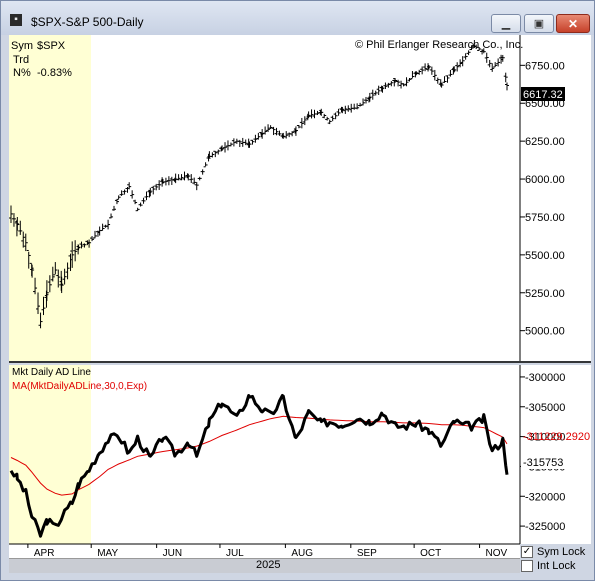 Image resolution: width=595 pixels, height=581 pixels. I want to click on x-axis-strip, so click(264, 551).